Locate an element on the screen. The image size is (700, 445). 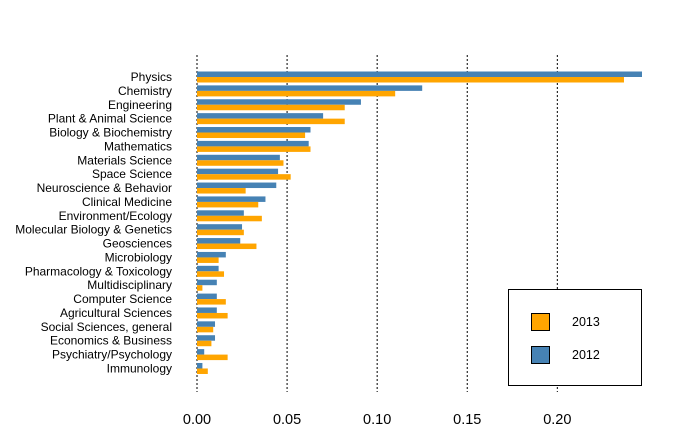
category-label-materials-science: Materials Science is located at coordinates (124, 160).